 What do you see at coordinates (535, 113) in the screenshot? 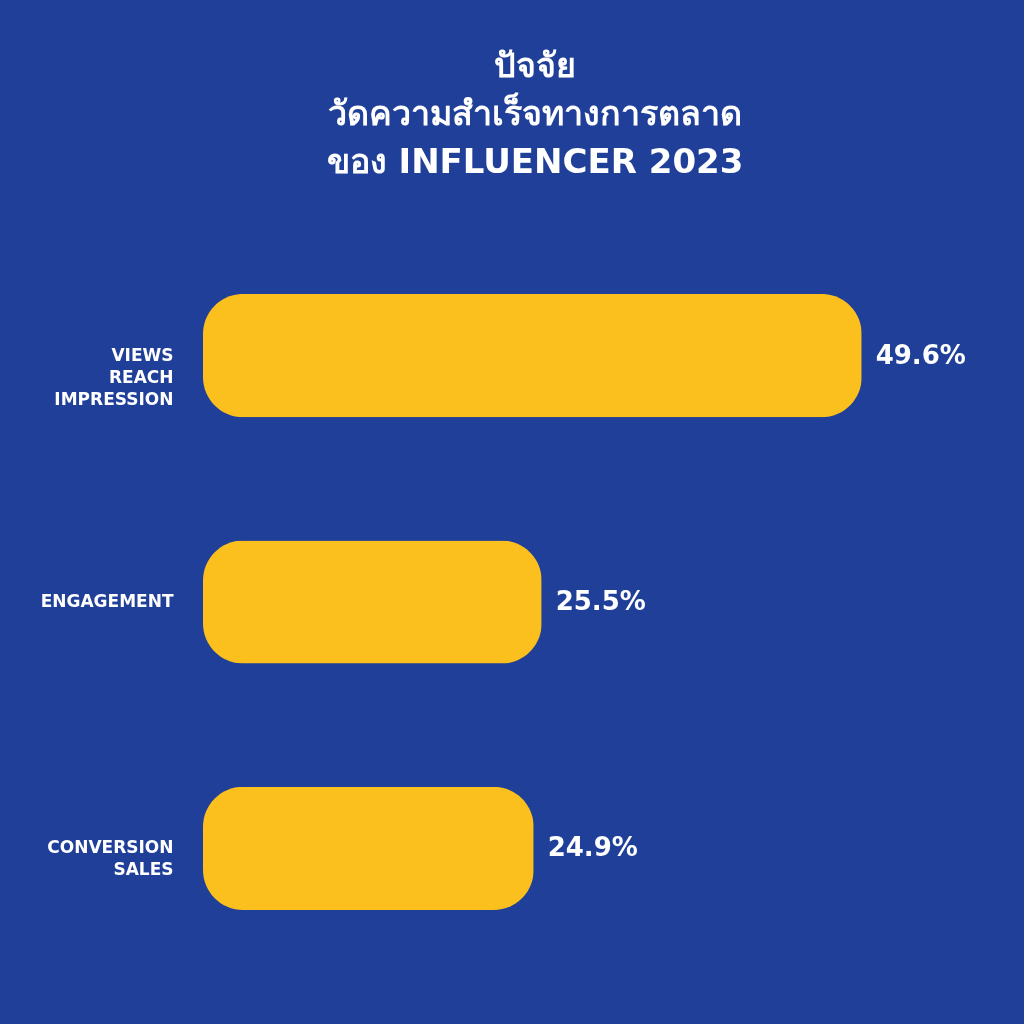
I see `chart-title: ปัจจัย วัดความสำเร็จทางการตลาด ของ INFLUENCER 2023` at bounding box center [535, 113].